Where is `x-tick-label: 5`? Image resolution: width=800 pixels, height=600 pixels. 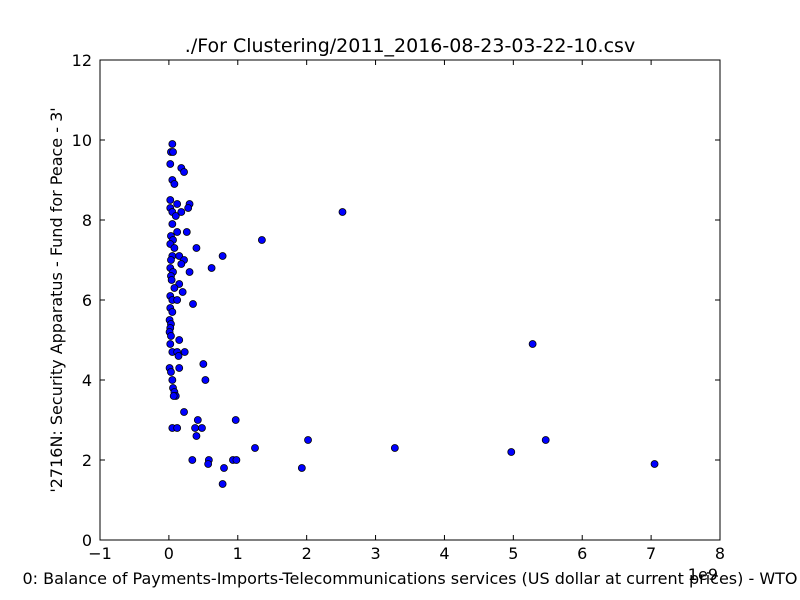
x-tick-label: 5 is located at coordinates (513, 553).